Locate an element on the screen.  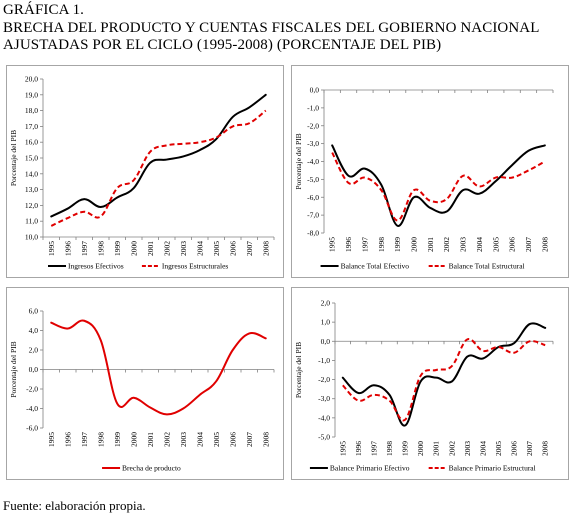
y-tick-label: 1,0 is located at coordinates (326, 322).